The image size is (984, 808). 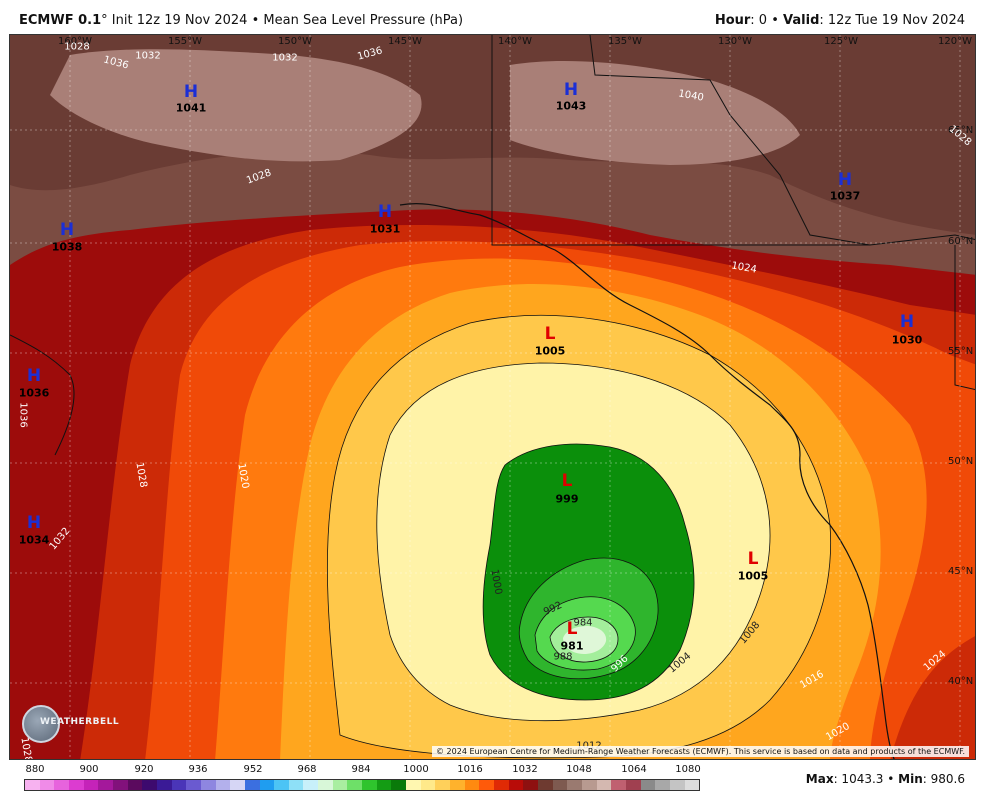 I want to click on degree-sign: °, so click(x=104, y=20).